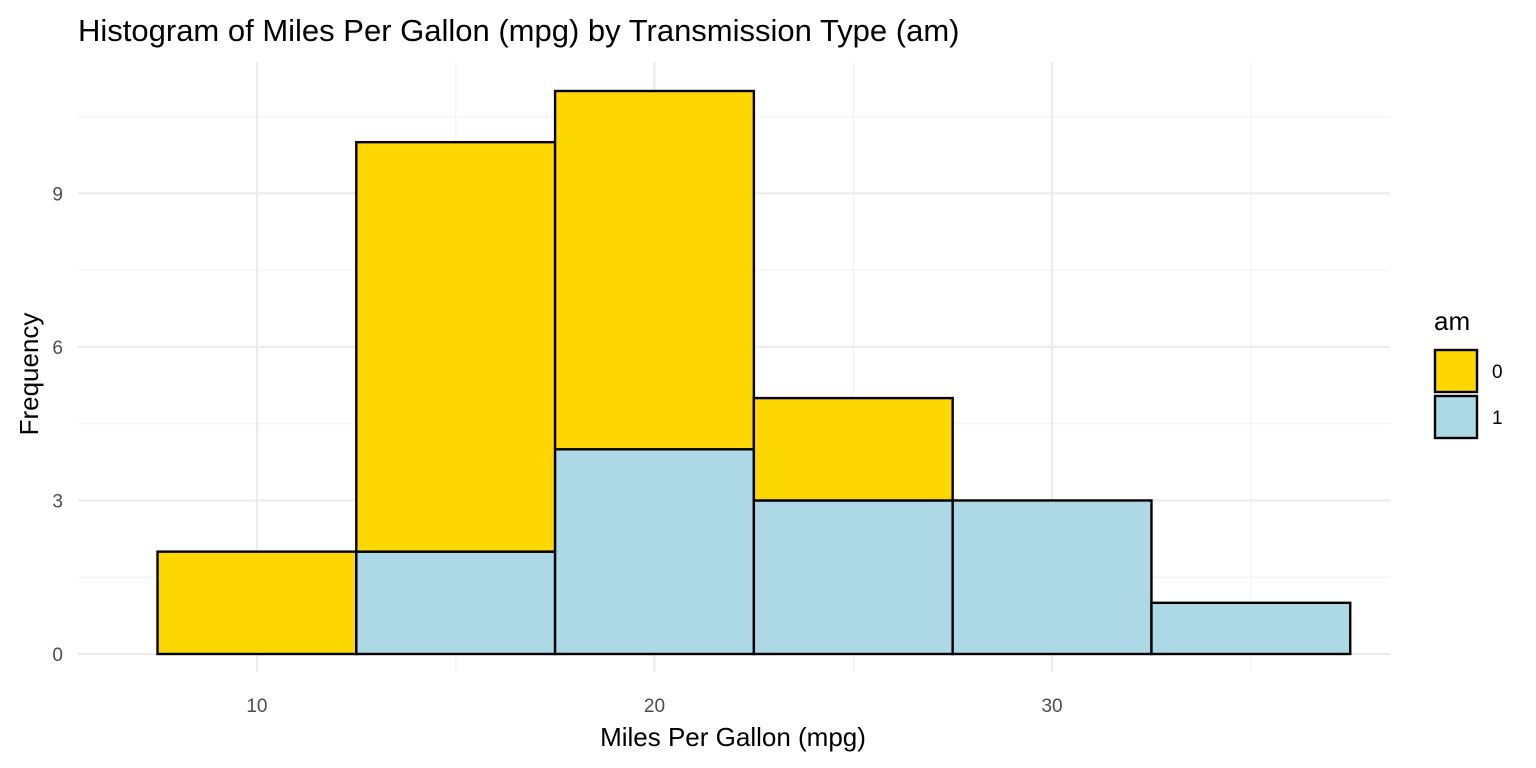 Image resolution: width=1536 pixels, height=768 pixels. I want to click on y-tick-labels: 0 3 6 9, so click(57, 425).